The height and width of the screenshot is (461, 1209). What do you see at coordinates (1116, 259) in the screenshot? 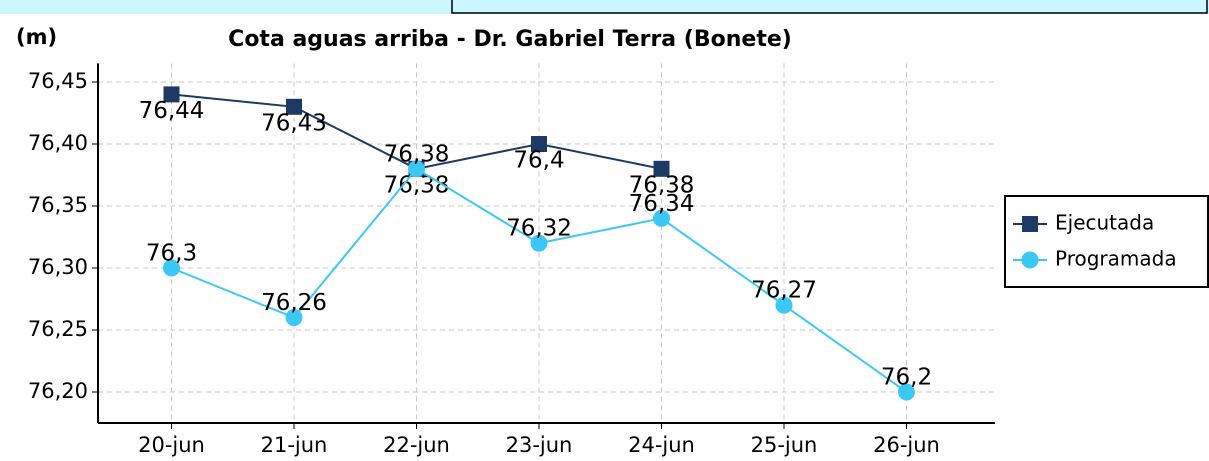
I see `legend-label: Programada` at bounding box center [1116, 259].